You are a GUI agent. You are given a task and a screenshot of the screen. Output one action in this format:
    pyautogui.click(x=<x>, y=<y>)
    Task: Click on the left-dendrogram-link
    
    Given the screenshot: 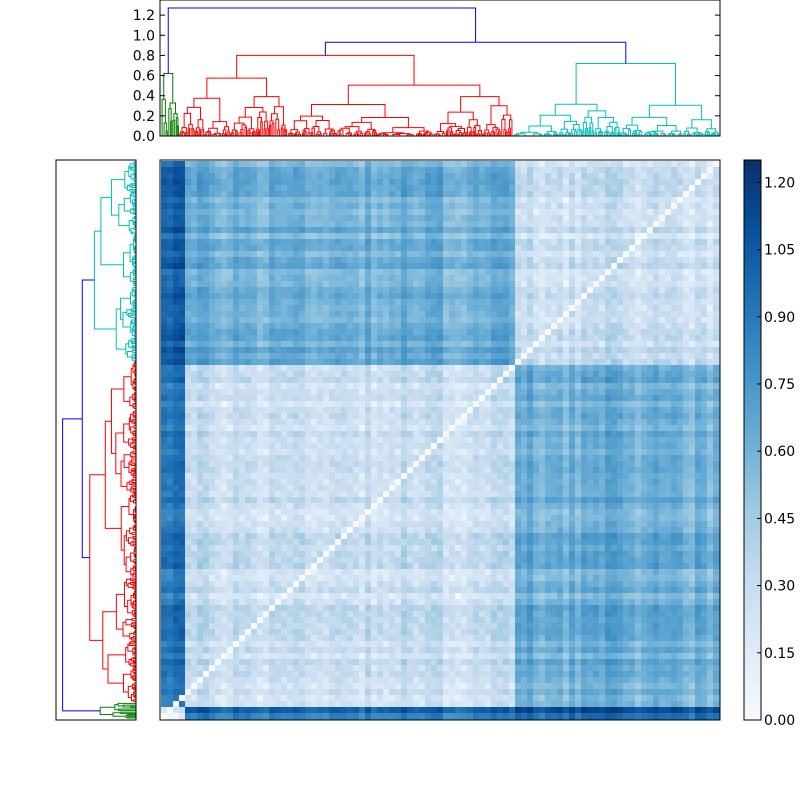 What is the action you would take?
    pyautogui.click(x=130, y=606)
    